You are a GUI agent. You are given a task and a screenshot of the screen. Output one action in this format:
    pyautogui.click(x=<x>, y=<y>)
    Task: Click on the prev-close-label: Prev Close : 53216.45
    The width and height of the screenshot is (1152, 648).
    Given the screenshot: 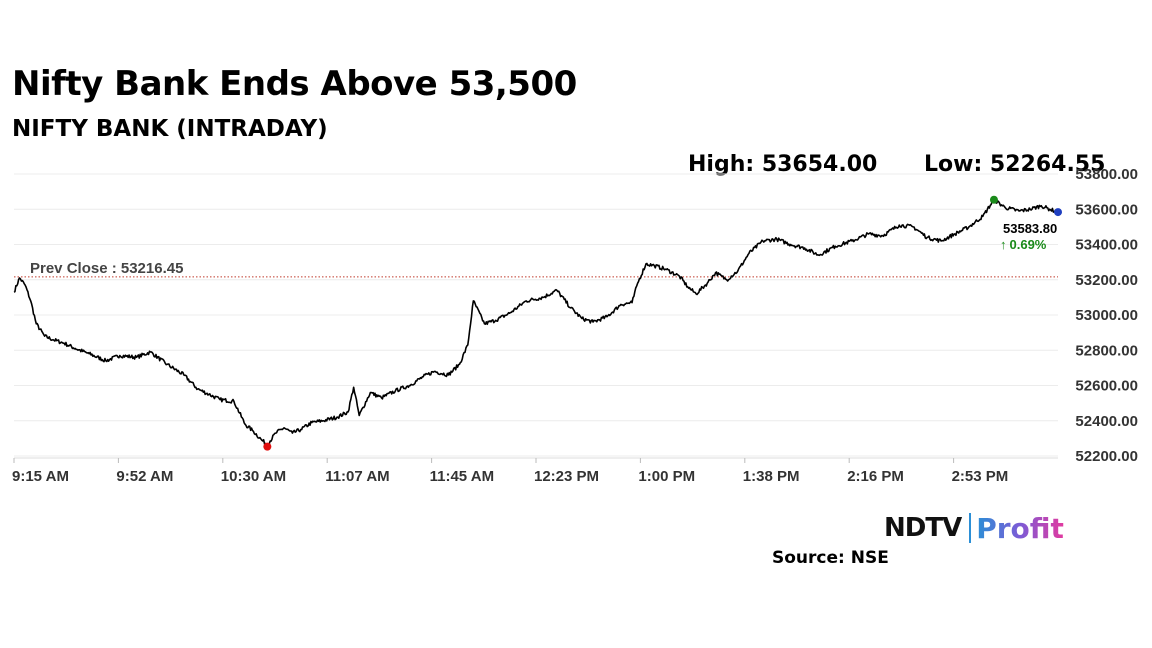 What is the action you would take?
    pyautogui.click(x=106, y=268)
    